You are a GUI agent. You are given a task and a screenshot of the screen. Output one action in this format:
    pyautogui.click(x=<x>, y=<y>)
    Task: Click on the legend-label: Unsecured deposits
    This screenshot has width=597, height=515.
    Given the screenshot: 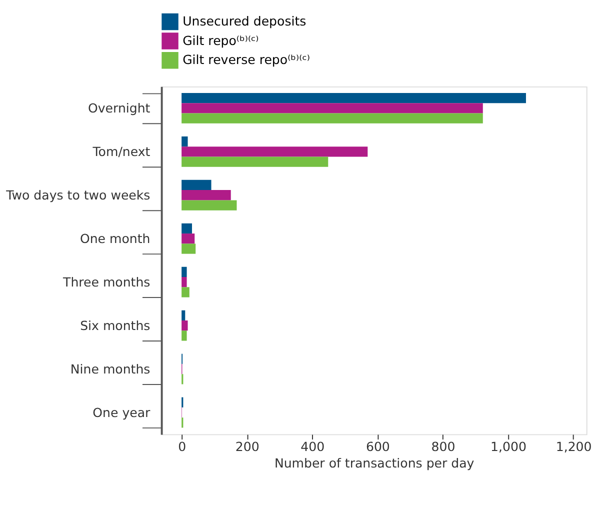 What is the action you would take?
    pyautogui.click(x=244, y=21)
    